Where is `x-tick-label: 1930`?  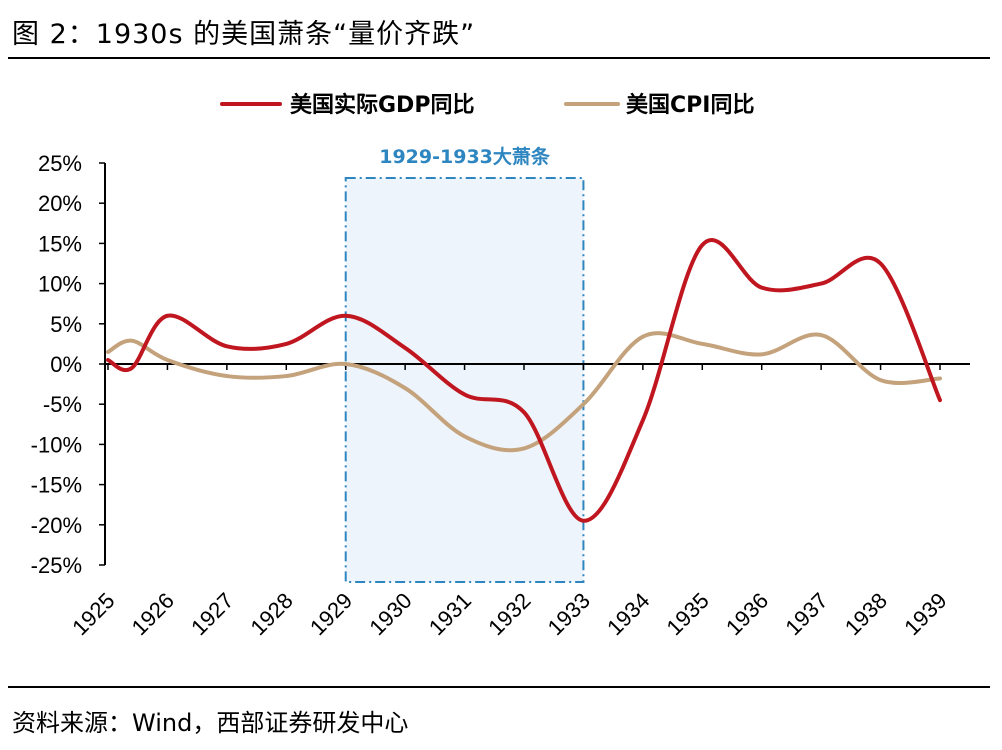 x-tick-label: 1930 is located at coordinates (390, 614).